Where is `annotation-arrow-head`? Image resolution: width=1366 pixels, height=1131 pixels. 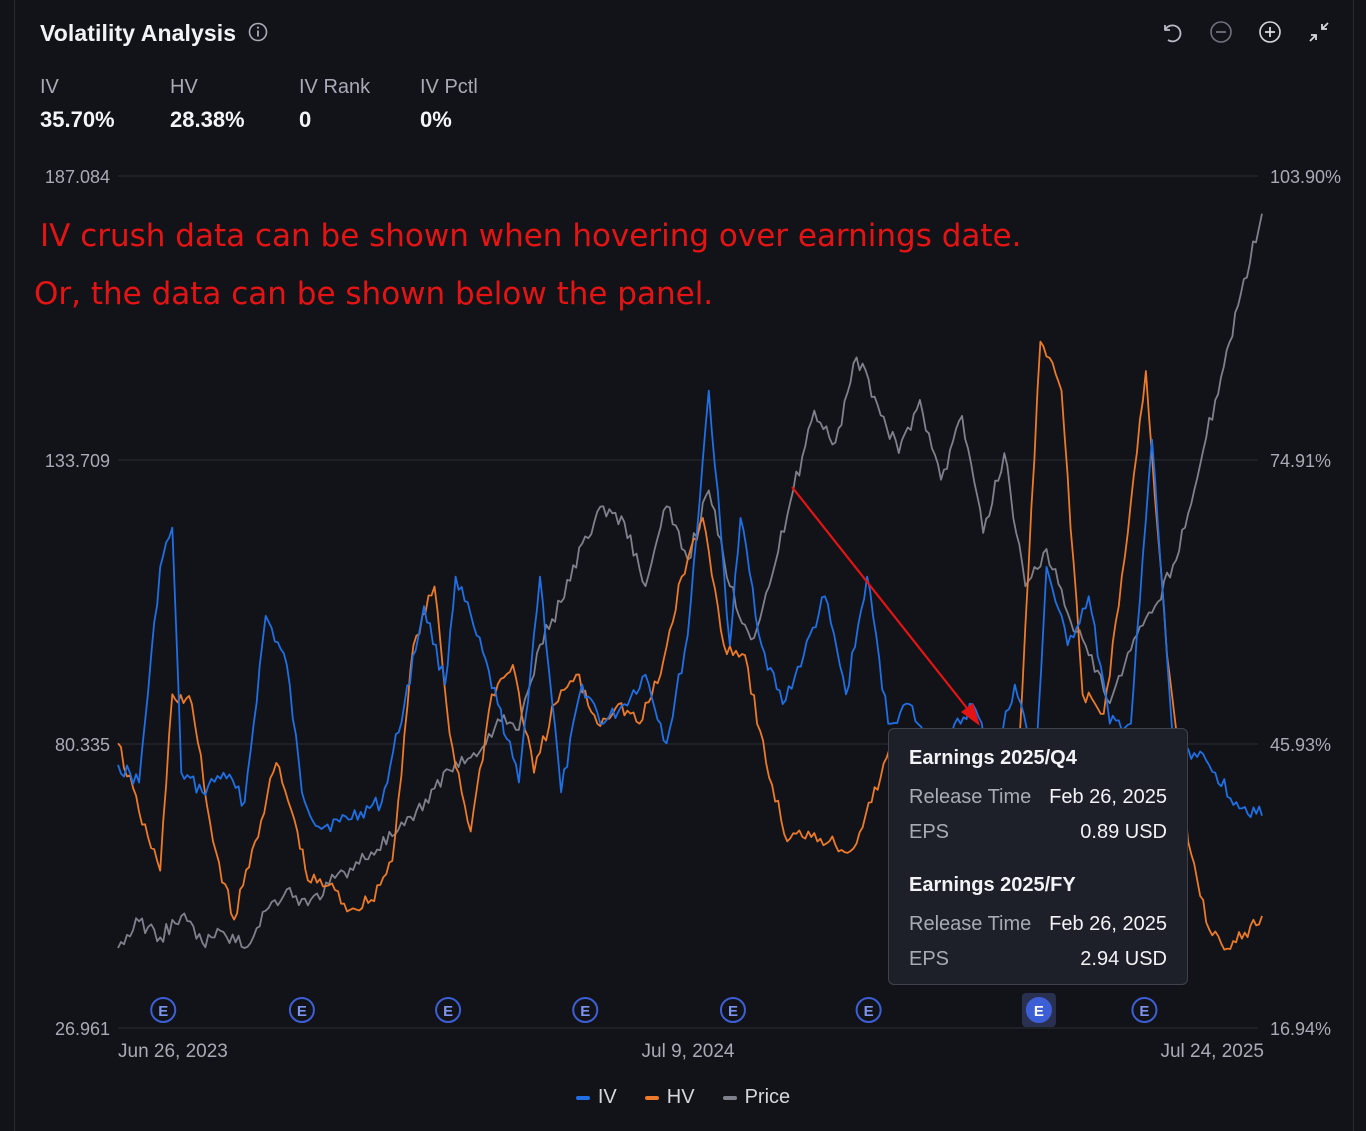 annotation-arrow-head is located at coordinates (970, 714).